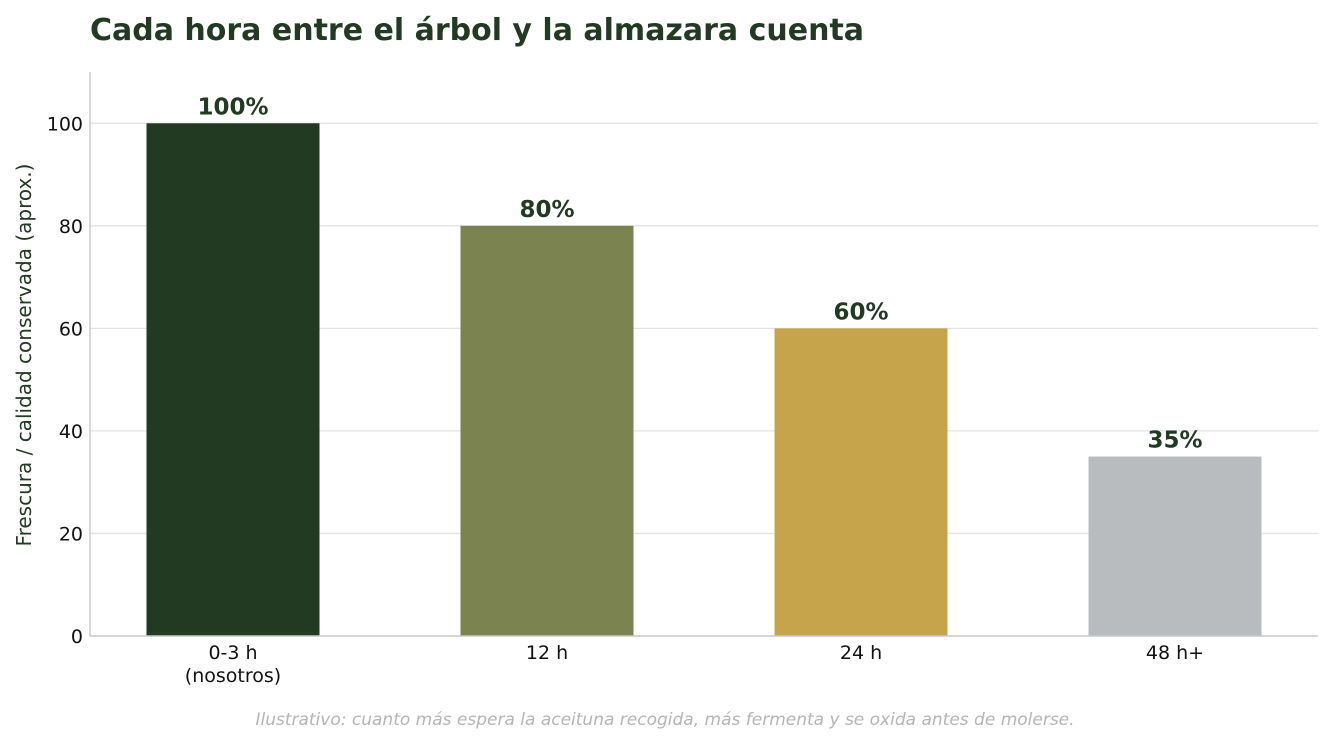 Image resolution: width=1332 pixels, height=744 pixels. I want to click on x-tick-labels: 0-3 h(nosotros) 12 h 24 h 48 h+, so click(694, 664).